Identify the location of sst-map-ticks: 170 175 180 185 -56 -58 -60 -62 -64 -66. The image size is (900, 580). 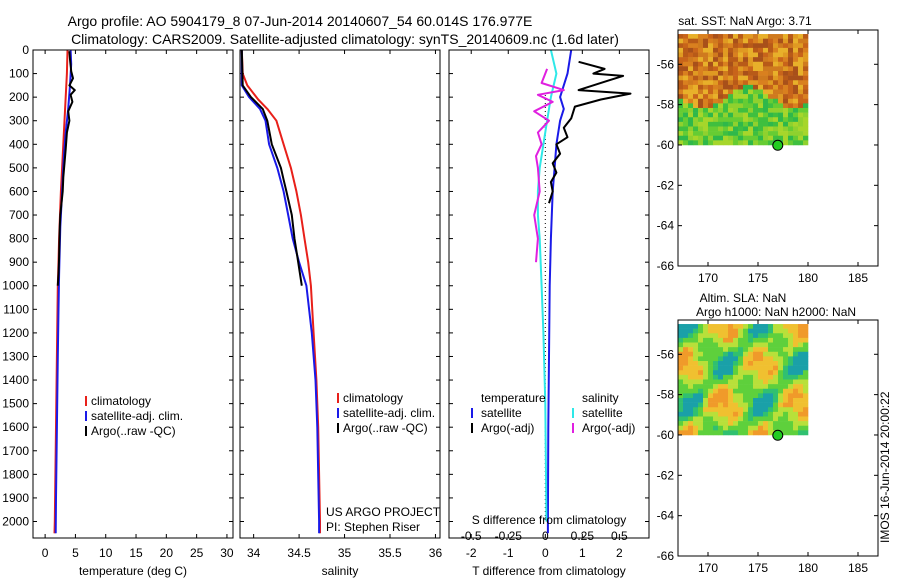
(767, 157).